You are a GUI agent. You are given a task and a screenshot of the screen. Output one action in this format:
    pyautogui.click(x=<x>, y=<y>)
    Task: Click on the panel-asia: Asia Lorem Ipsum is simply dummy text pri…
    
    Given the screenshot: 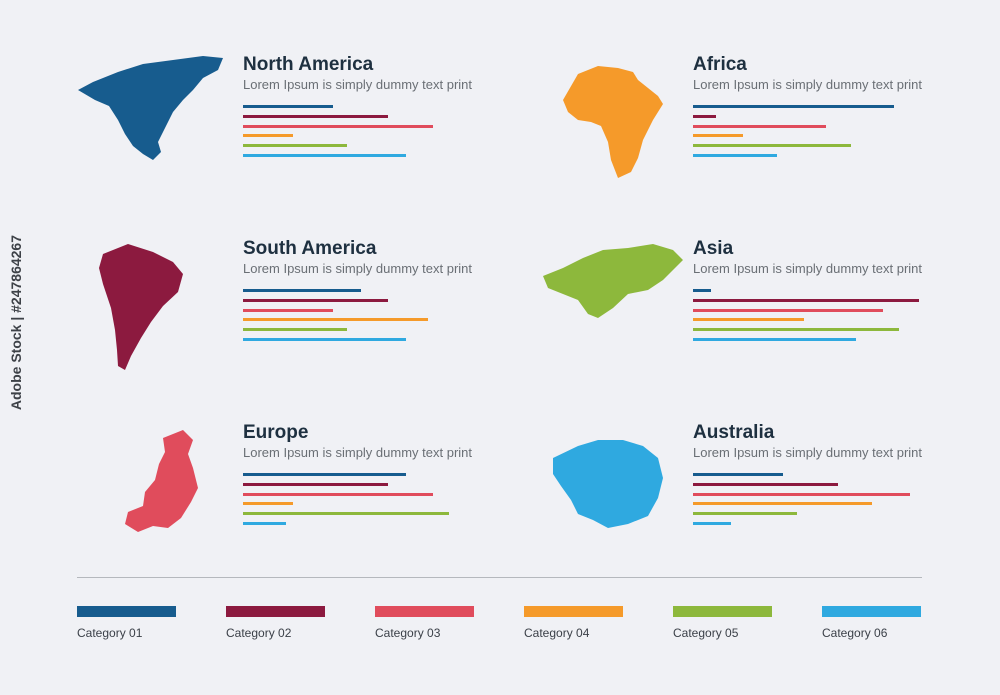 What is the action you would take?
    pyautogui.click(x=761, y=319)
    